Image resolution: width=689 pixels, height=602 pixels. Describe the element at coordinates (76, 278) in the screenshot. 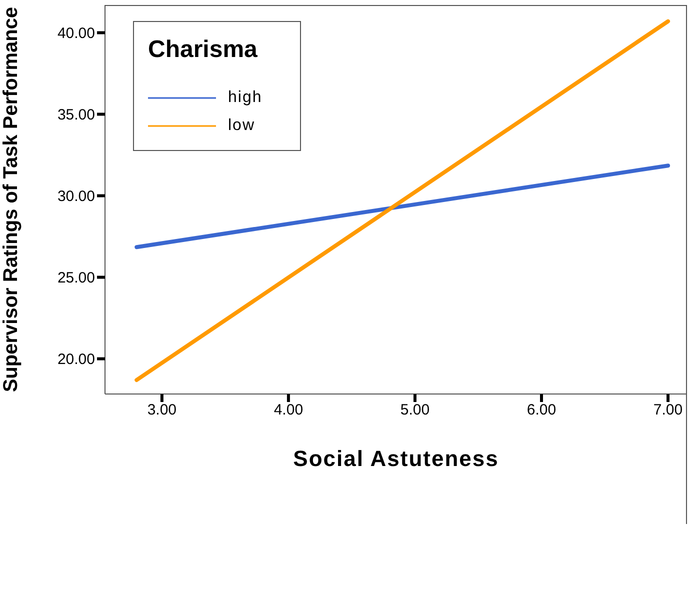

I see `y-tick-label: 25.00` at that location.